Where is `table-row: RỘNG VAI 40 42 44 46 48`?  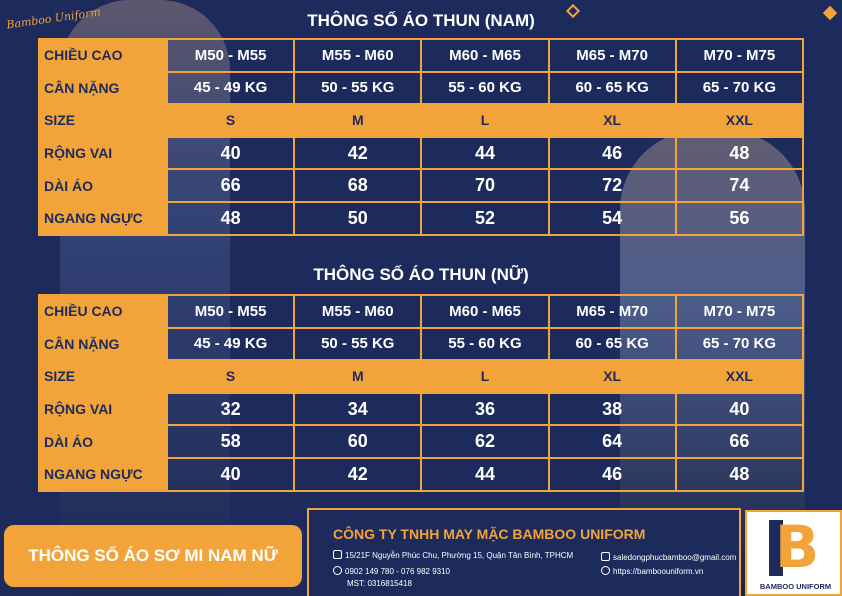 table-row: RỘNG VAI 40 42 44 46 48 is located at coordinates (421, 153).